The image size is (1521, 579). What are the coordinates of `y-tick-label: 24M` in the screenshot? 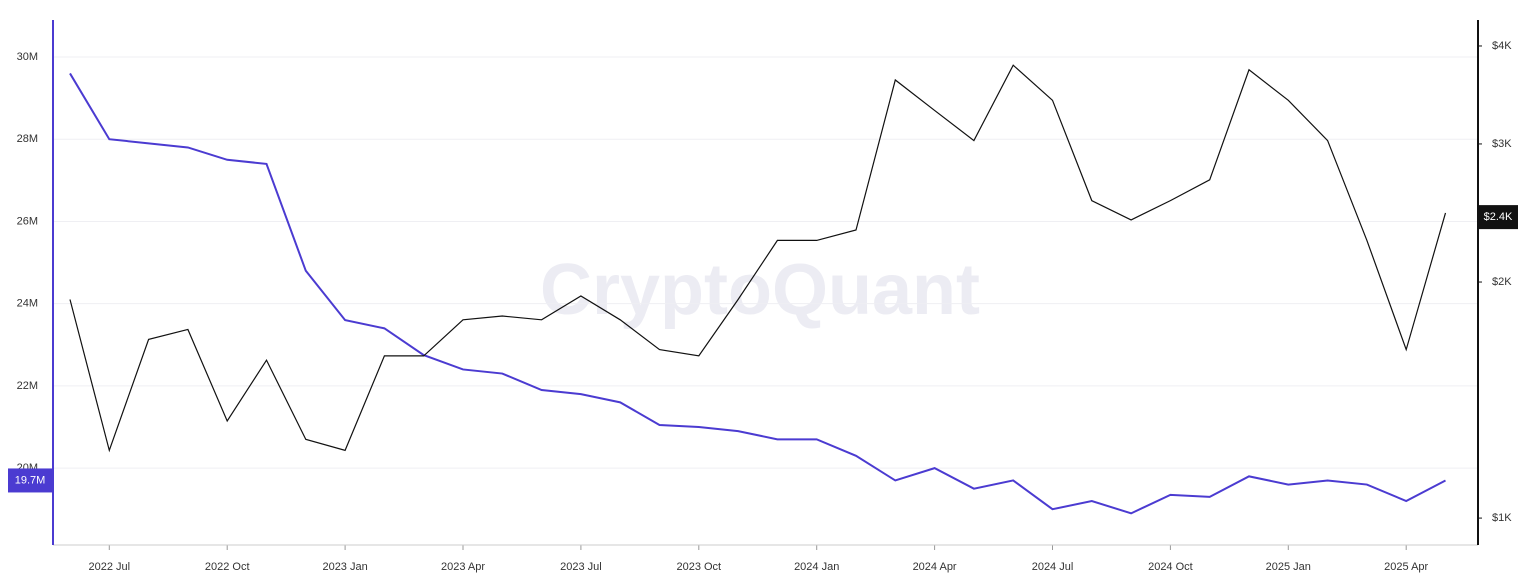 It's located at (27, 304).